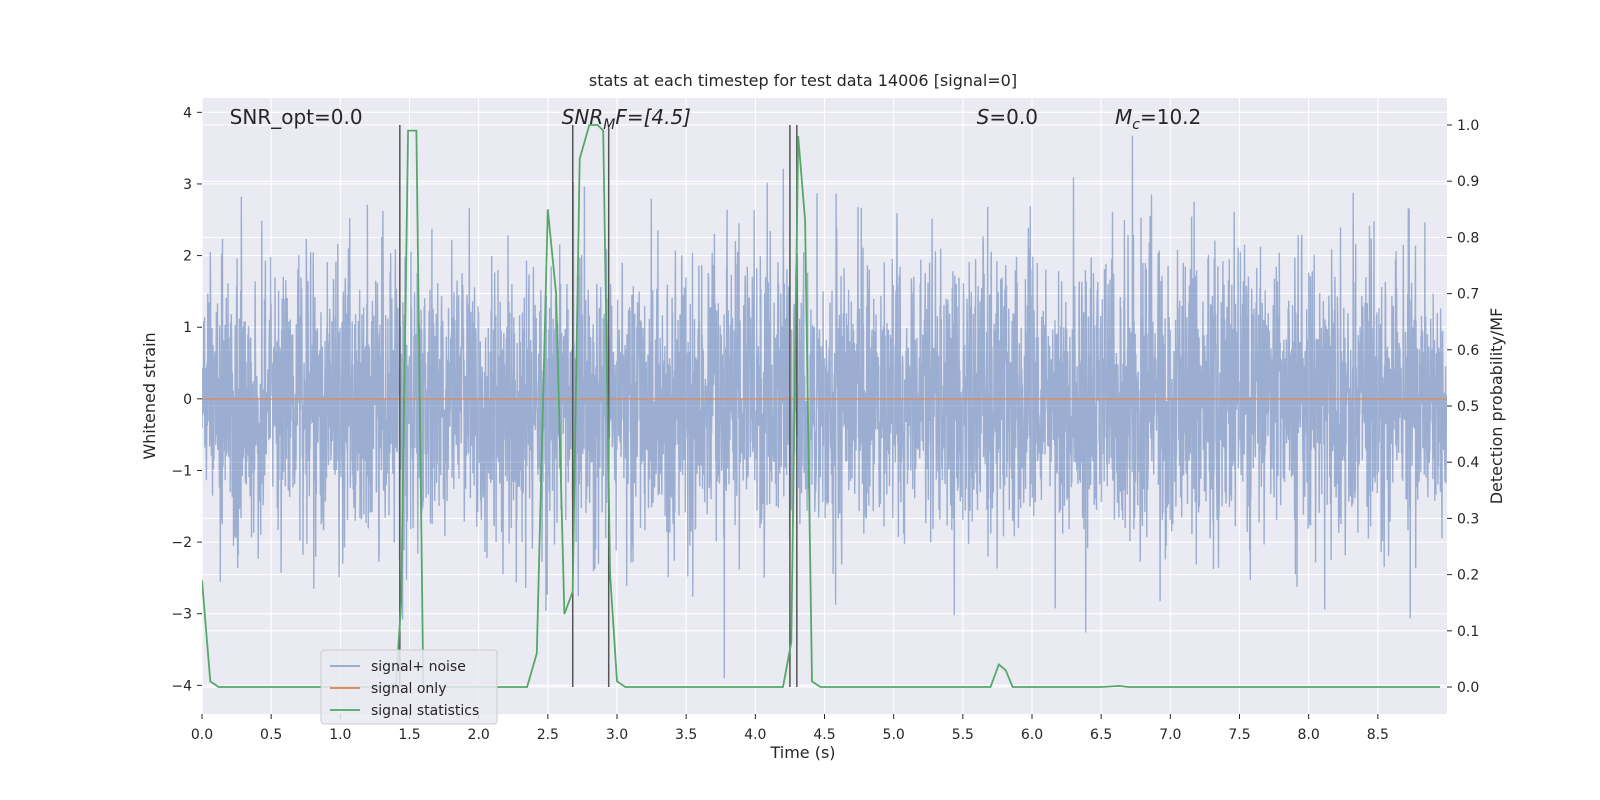 This screenshot has height=800, width=1600. What do you see at coordinates (1468, 519) in the screenshot?
I see `y-right-tick-label: 0.3` at bounding box center [1468, 519].